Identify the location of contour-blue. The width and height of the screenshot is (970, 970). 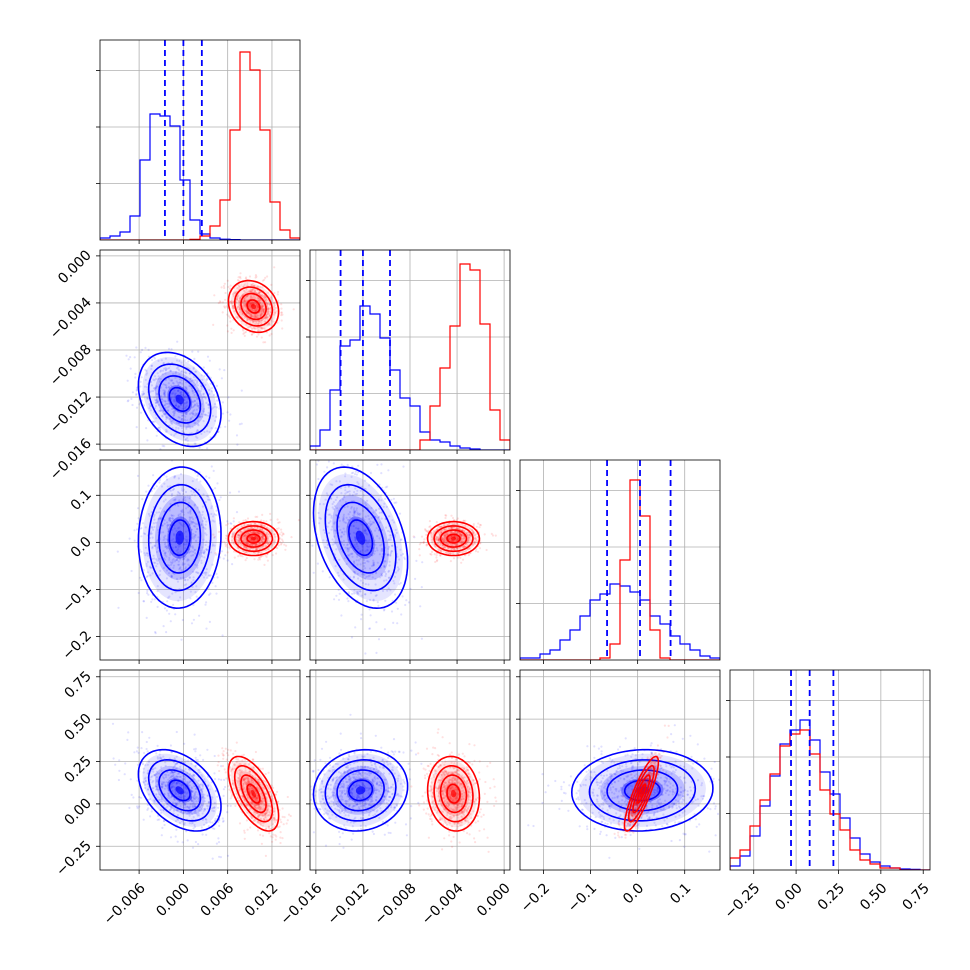
(180, 537).